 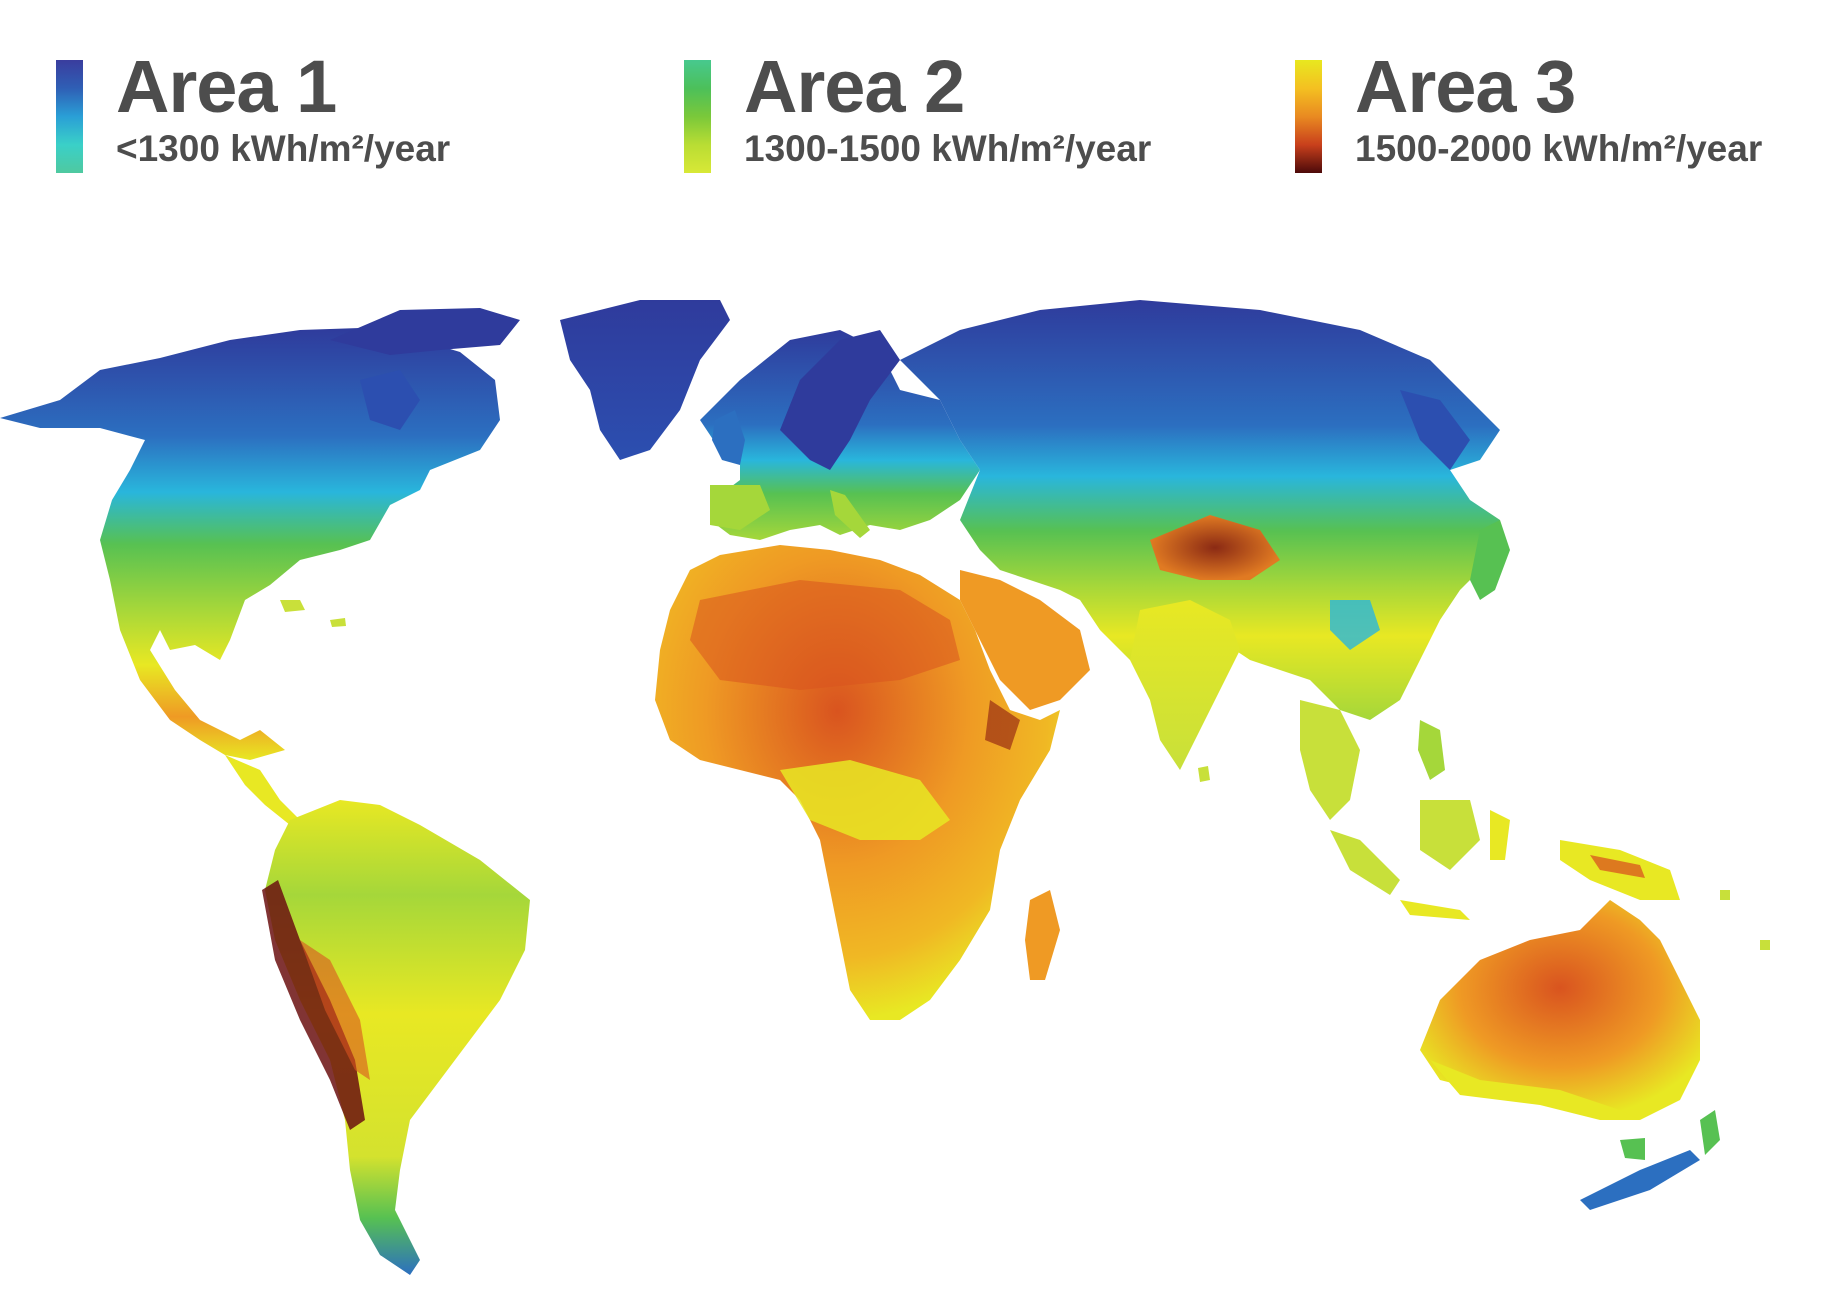 I want to click on iberian-peninsula, so click(x=740, y=507).